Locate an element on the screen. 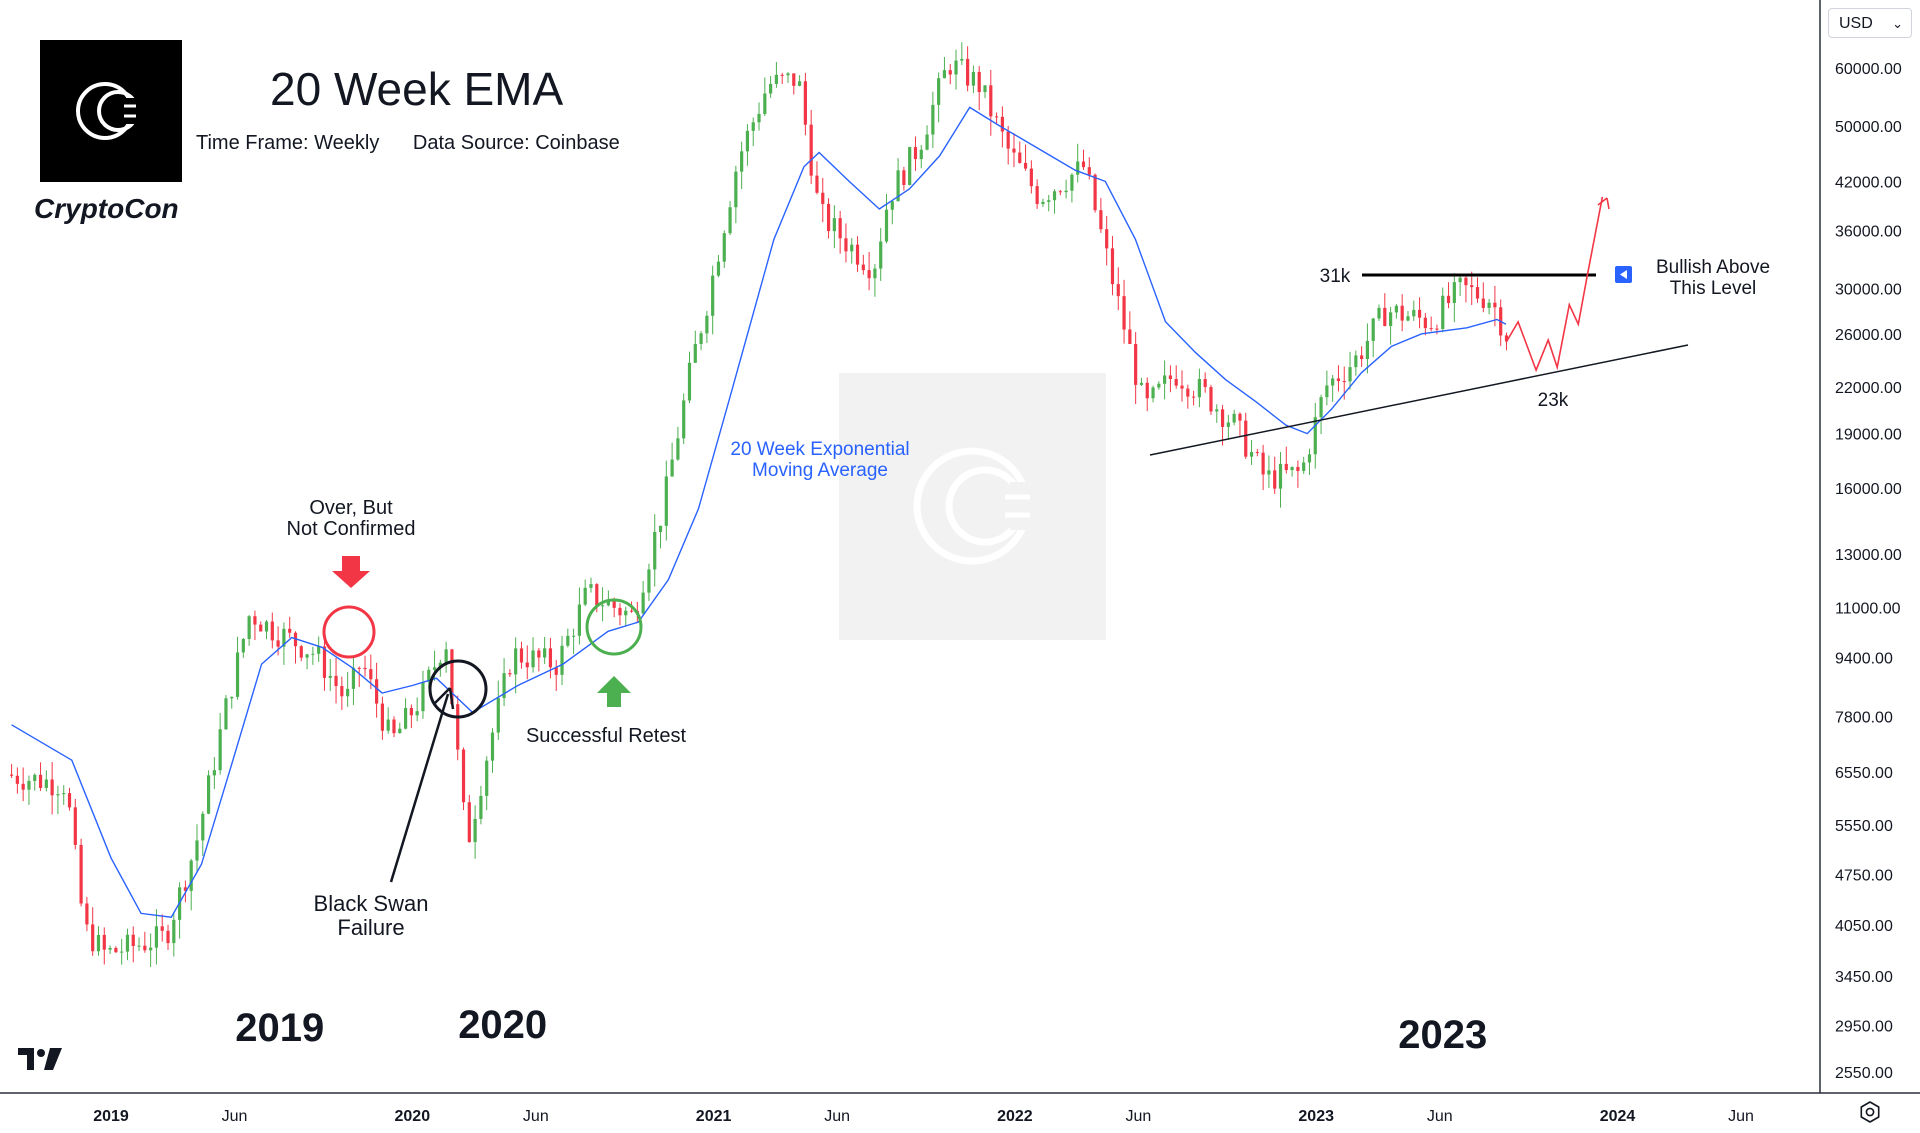 Image resolution: width=1920 pixels, height=1133 pixels. red-circle-marker is located at coordinates (349, 632).